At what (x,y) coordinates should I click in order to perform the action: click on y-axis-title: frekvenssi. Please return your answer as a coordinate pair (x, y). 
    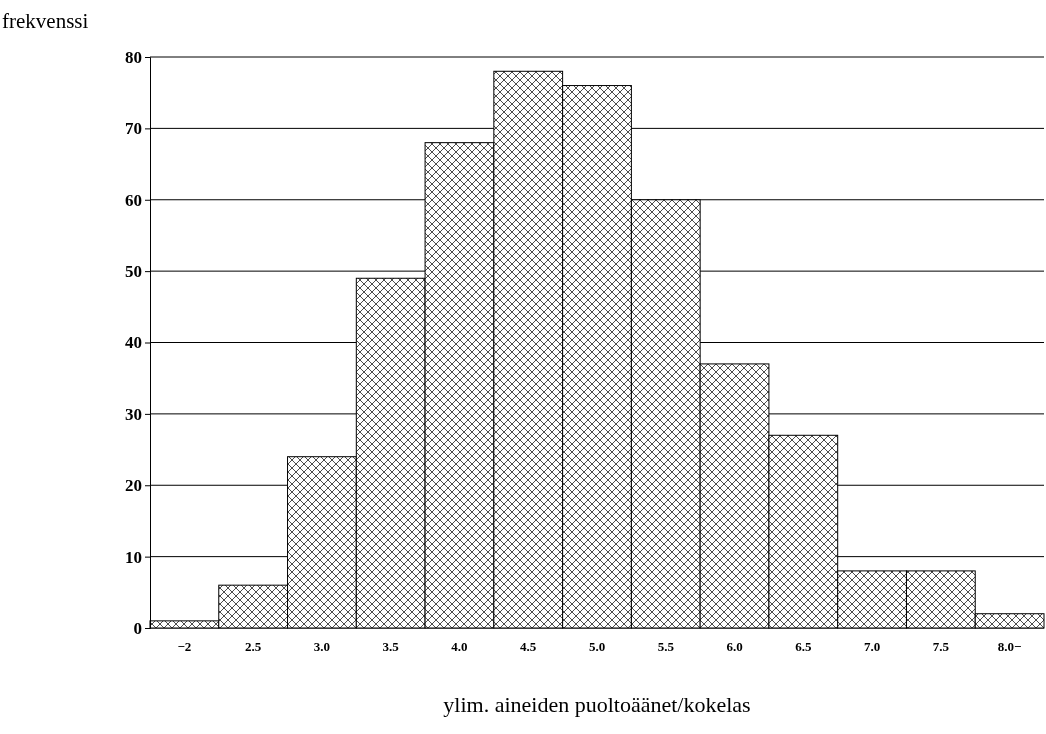
    Looking at the image, I should click on (45, 21).